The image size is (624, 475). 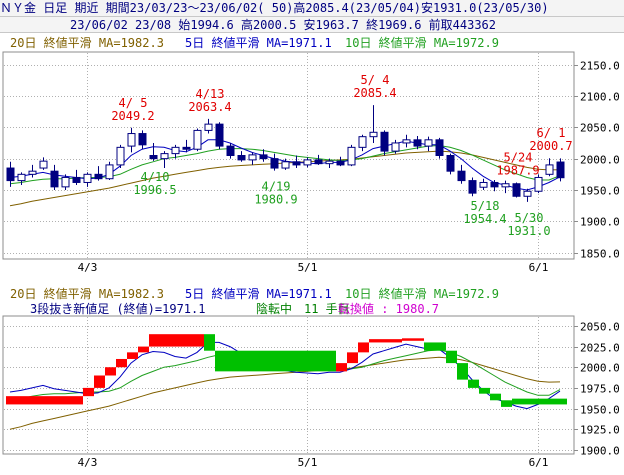 What do you see at coordinates (600, 389) in the screenshot?
I see `tlb-y-tick-label: 1975.0` at bounding box center [600, 389].